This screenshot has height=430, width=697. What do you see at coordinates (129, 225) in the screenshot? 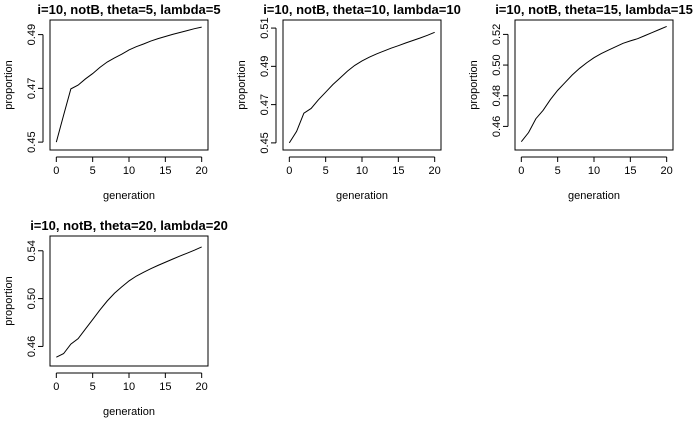
I see `chart-title: i=10, notB, theta=20, lambda=20` at bounding box center [129, 225].